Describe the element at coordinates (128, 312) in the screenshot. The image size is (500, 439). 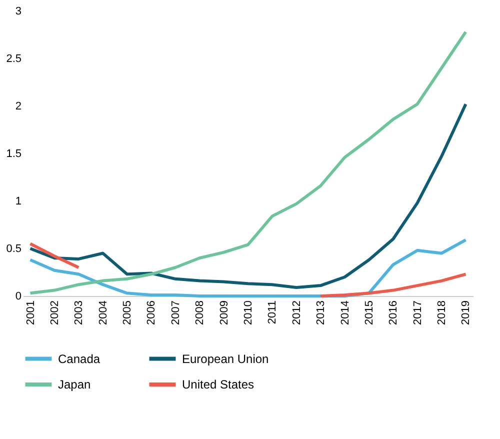
I see `x-tick-label: 2005` at that location.